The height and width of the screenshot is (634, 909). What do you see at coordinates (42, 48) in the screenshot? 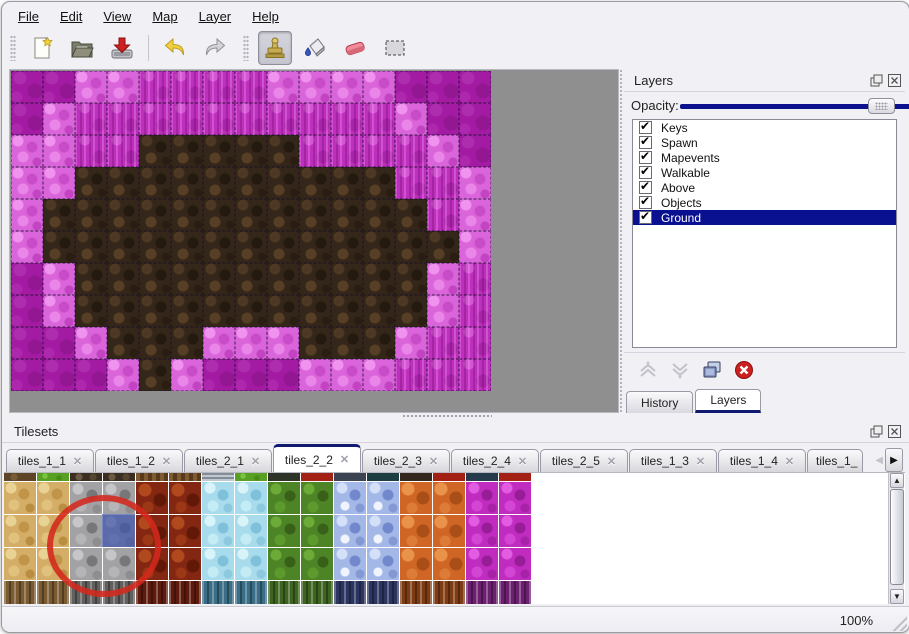
I see `new-map-button` at bounding box center [42, 48].